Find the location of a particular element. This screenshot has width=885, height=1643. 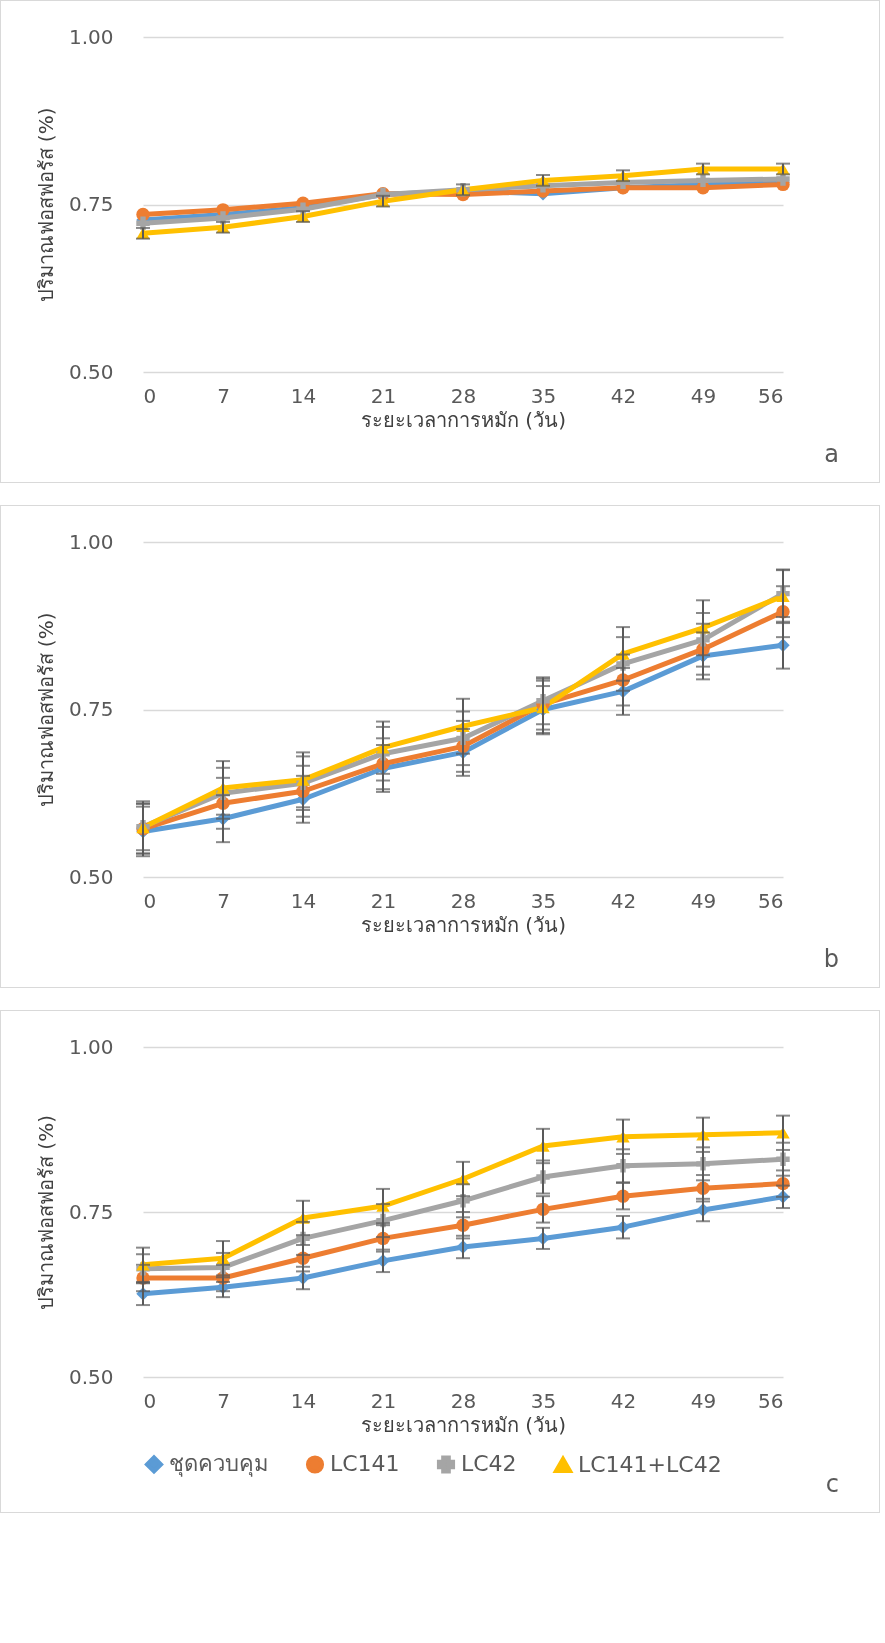

text: a is located at coordinates (831, 454).